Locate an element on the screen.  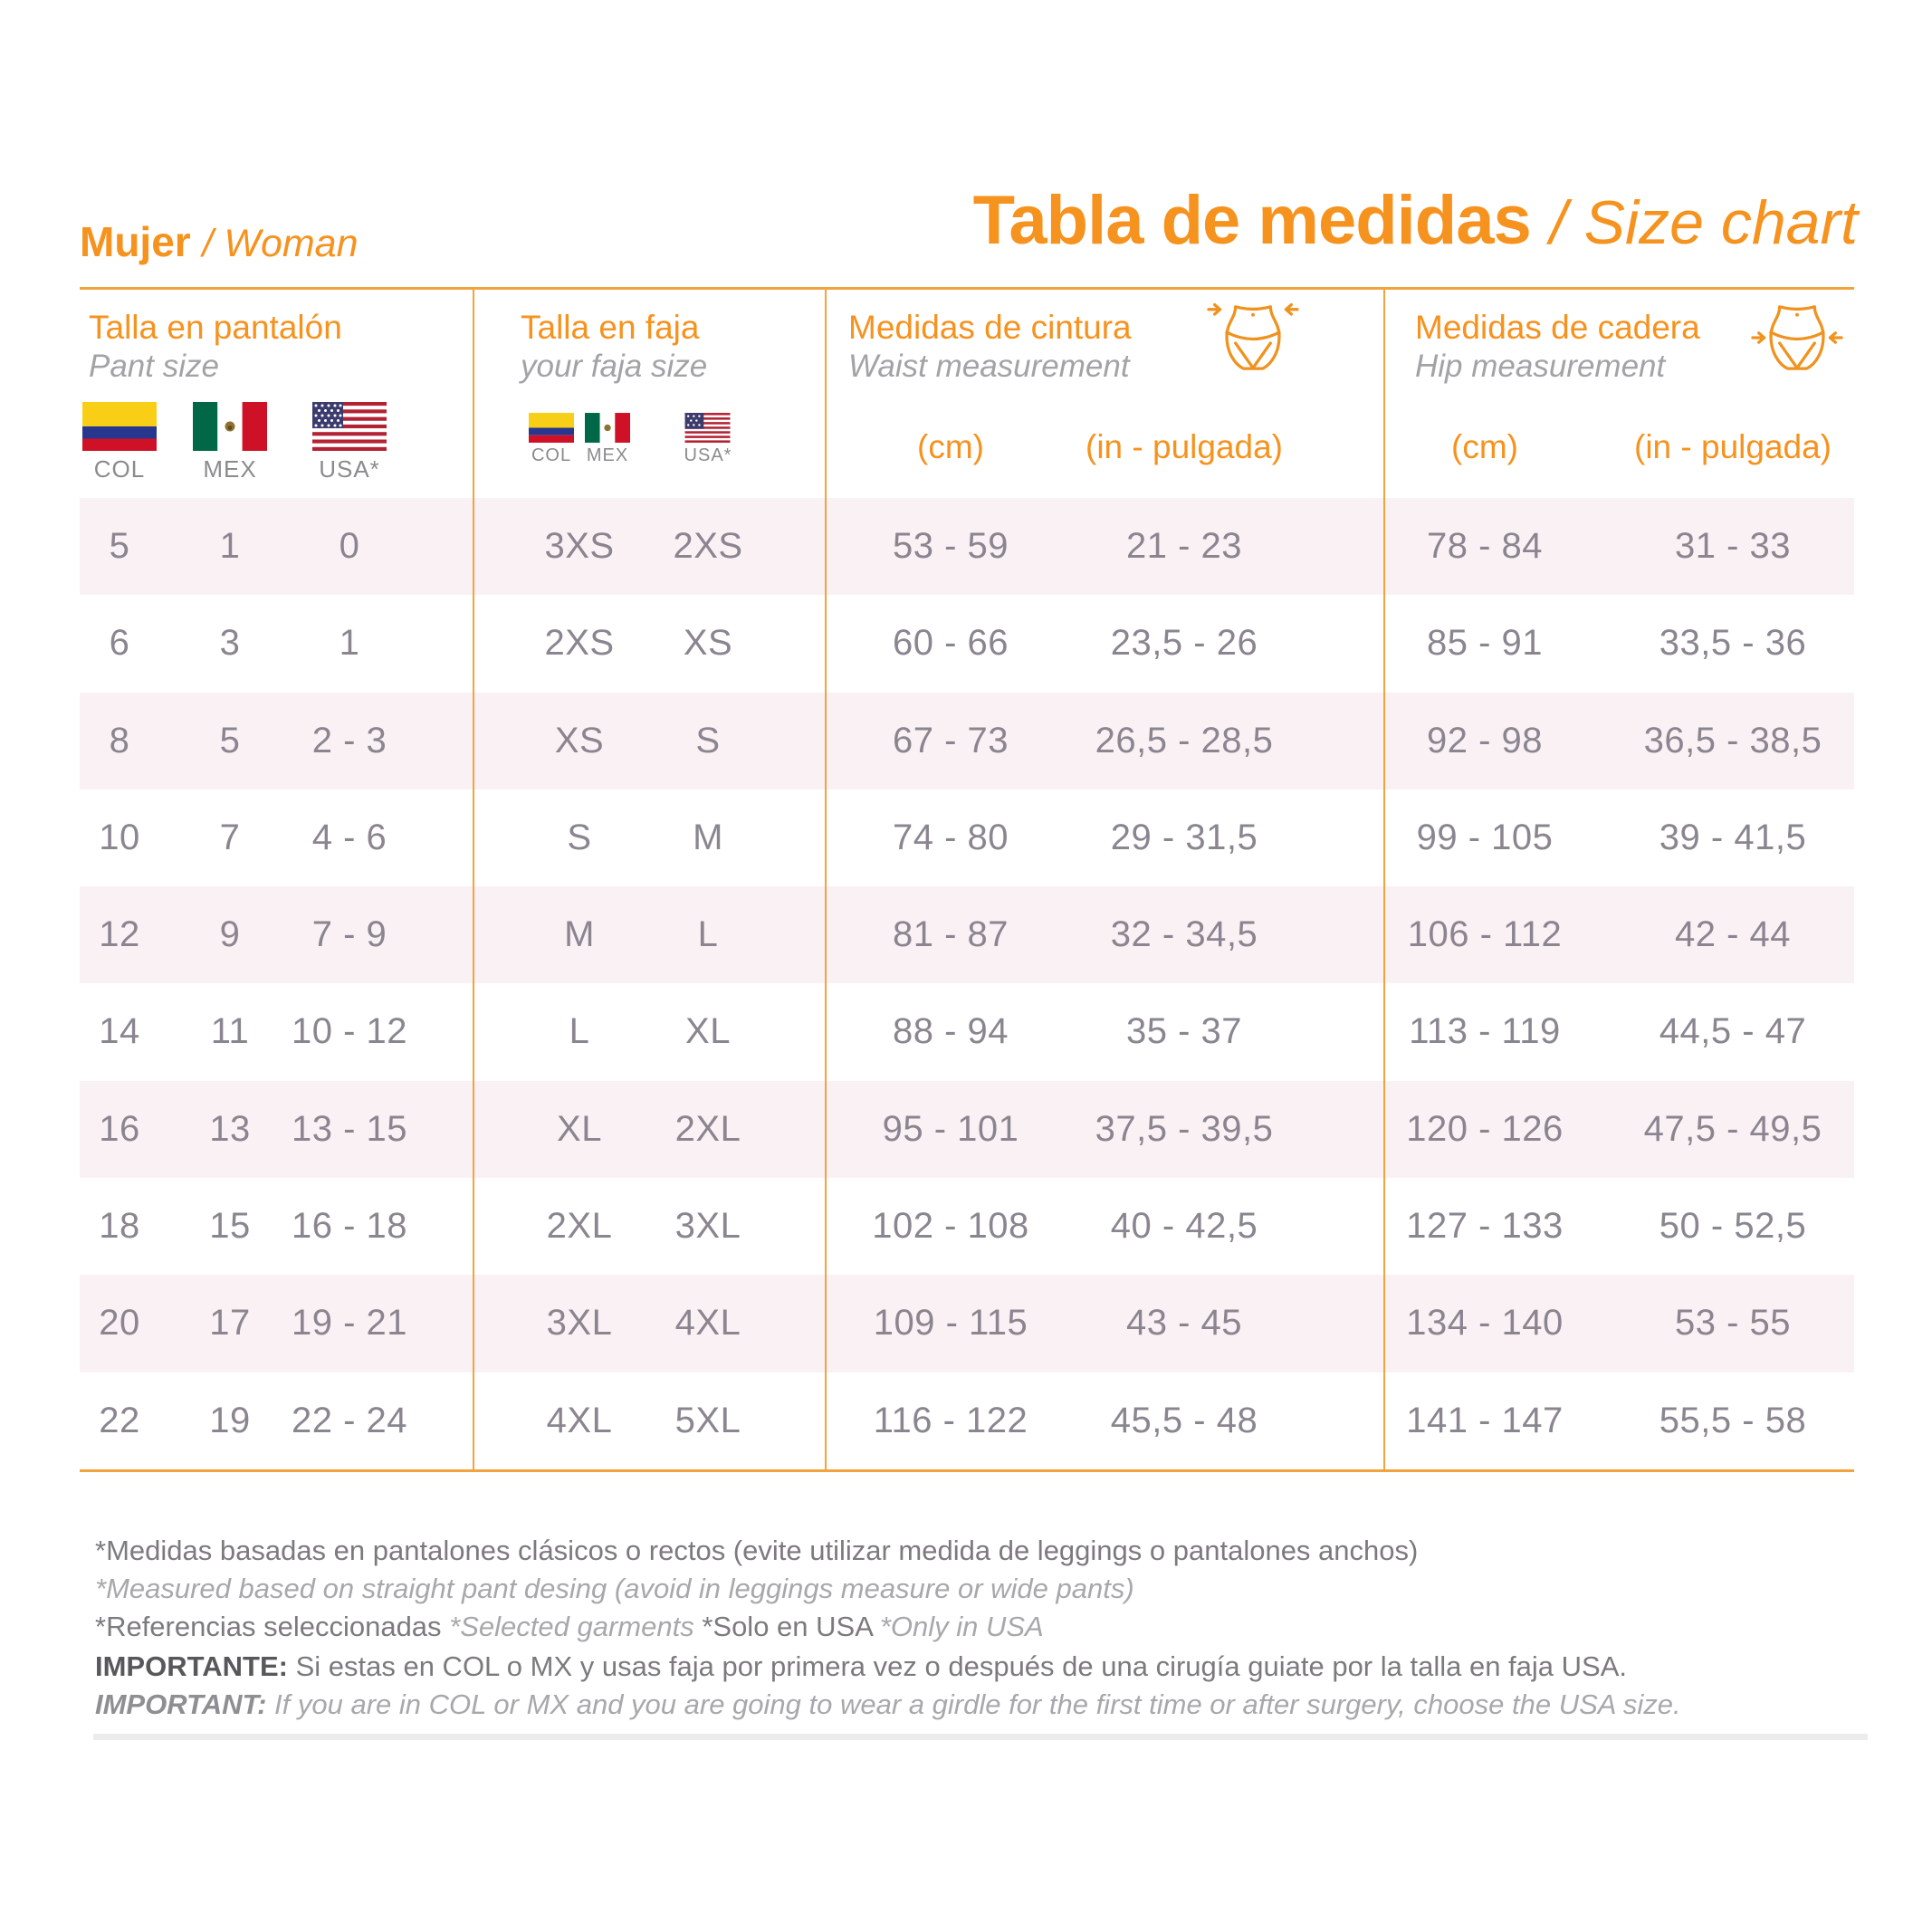
waist-in-value: 23,5 - 26 is located at coordinates (1184, 643).